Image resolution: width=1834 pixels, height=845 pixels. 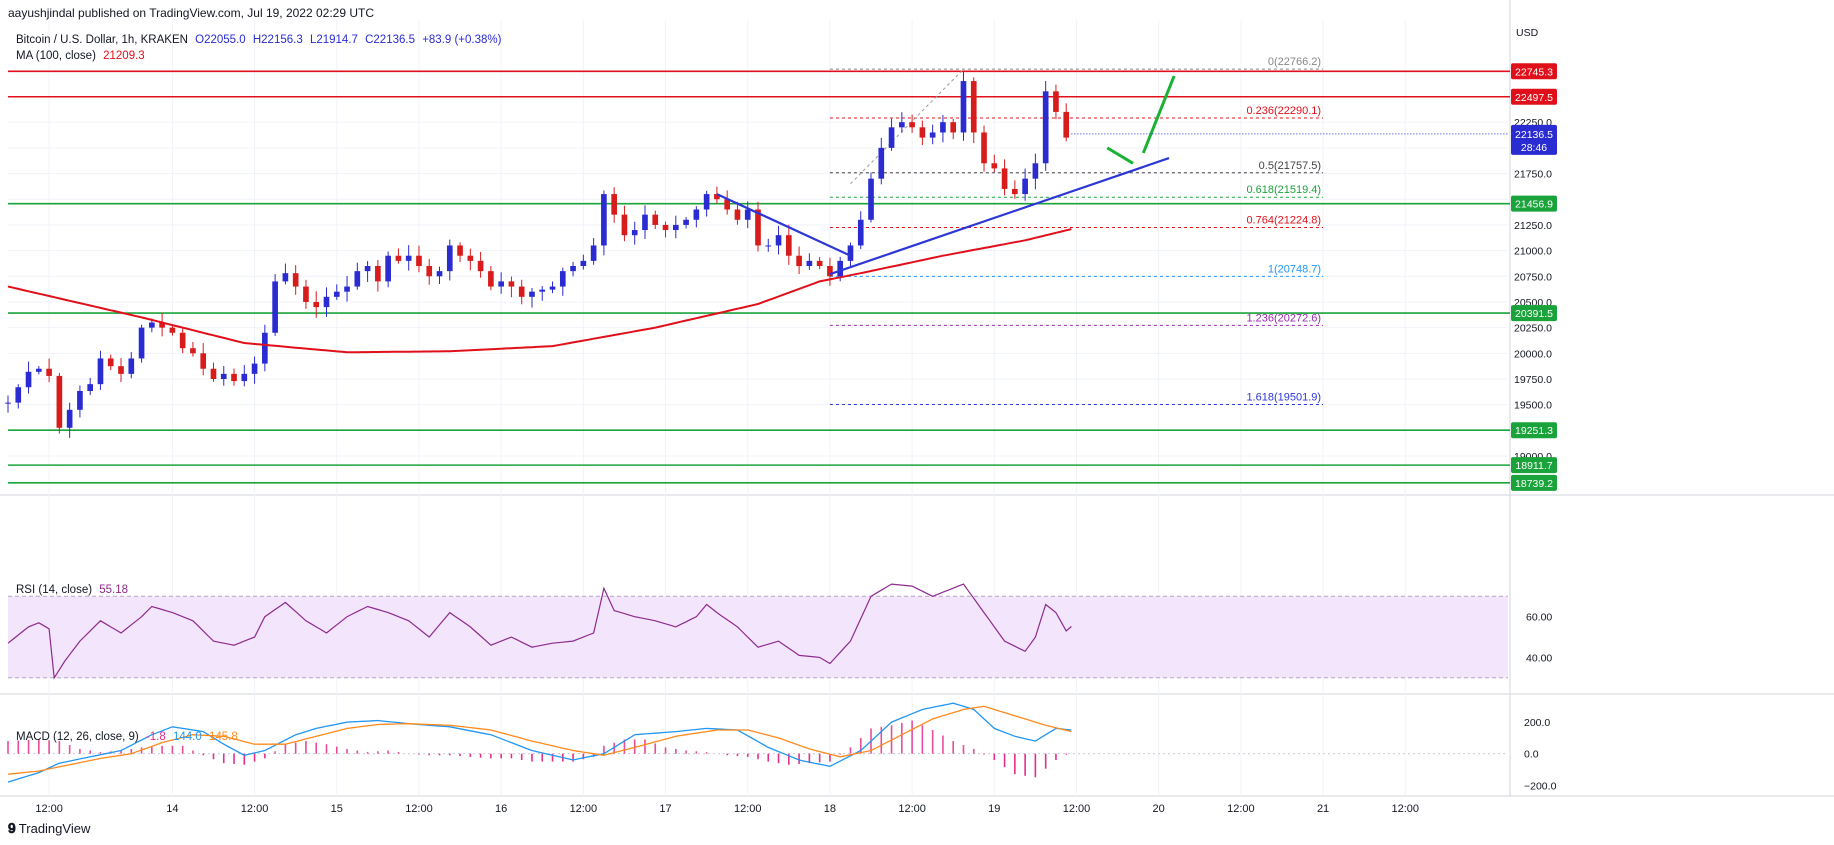 I want to click on rsi-line, so click(x=539, y=631).